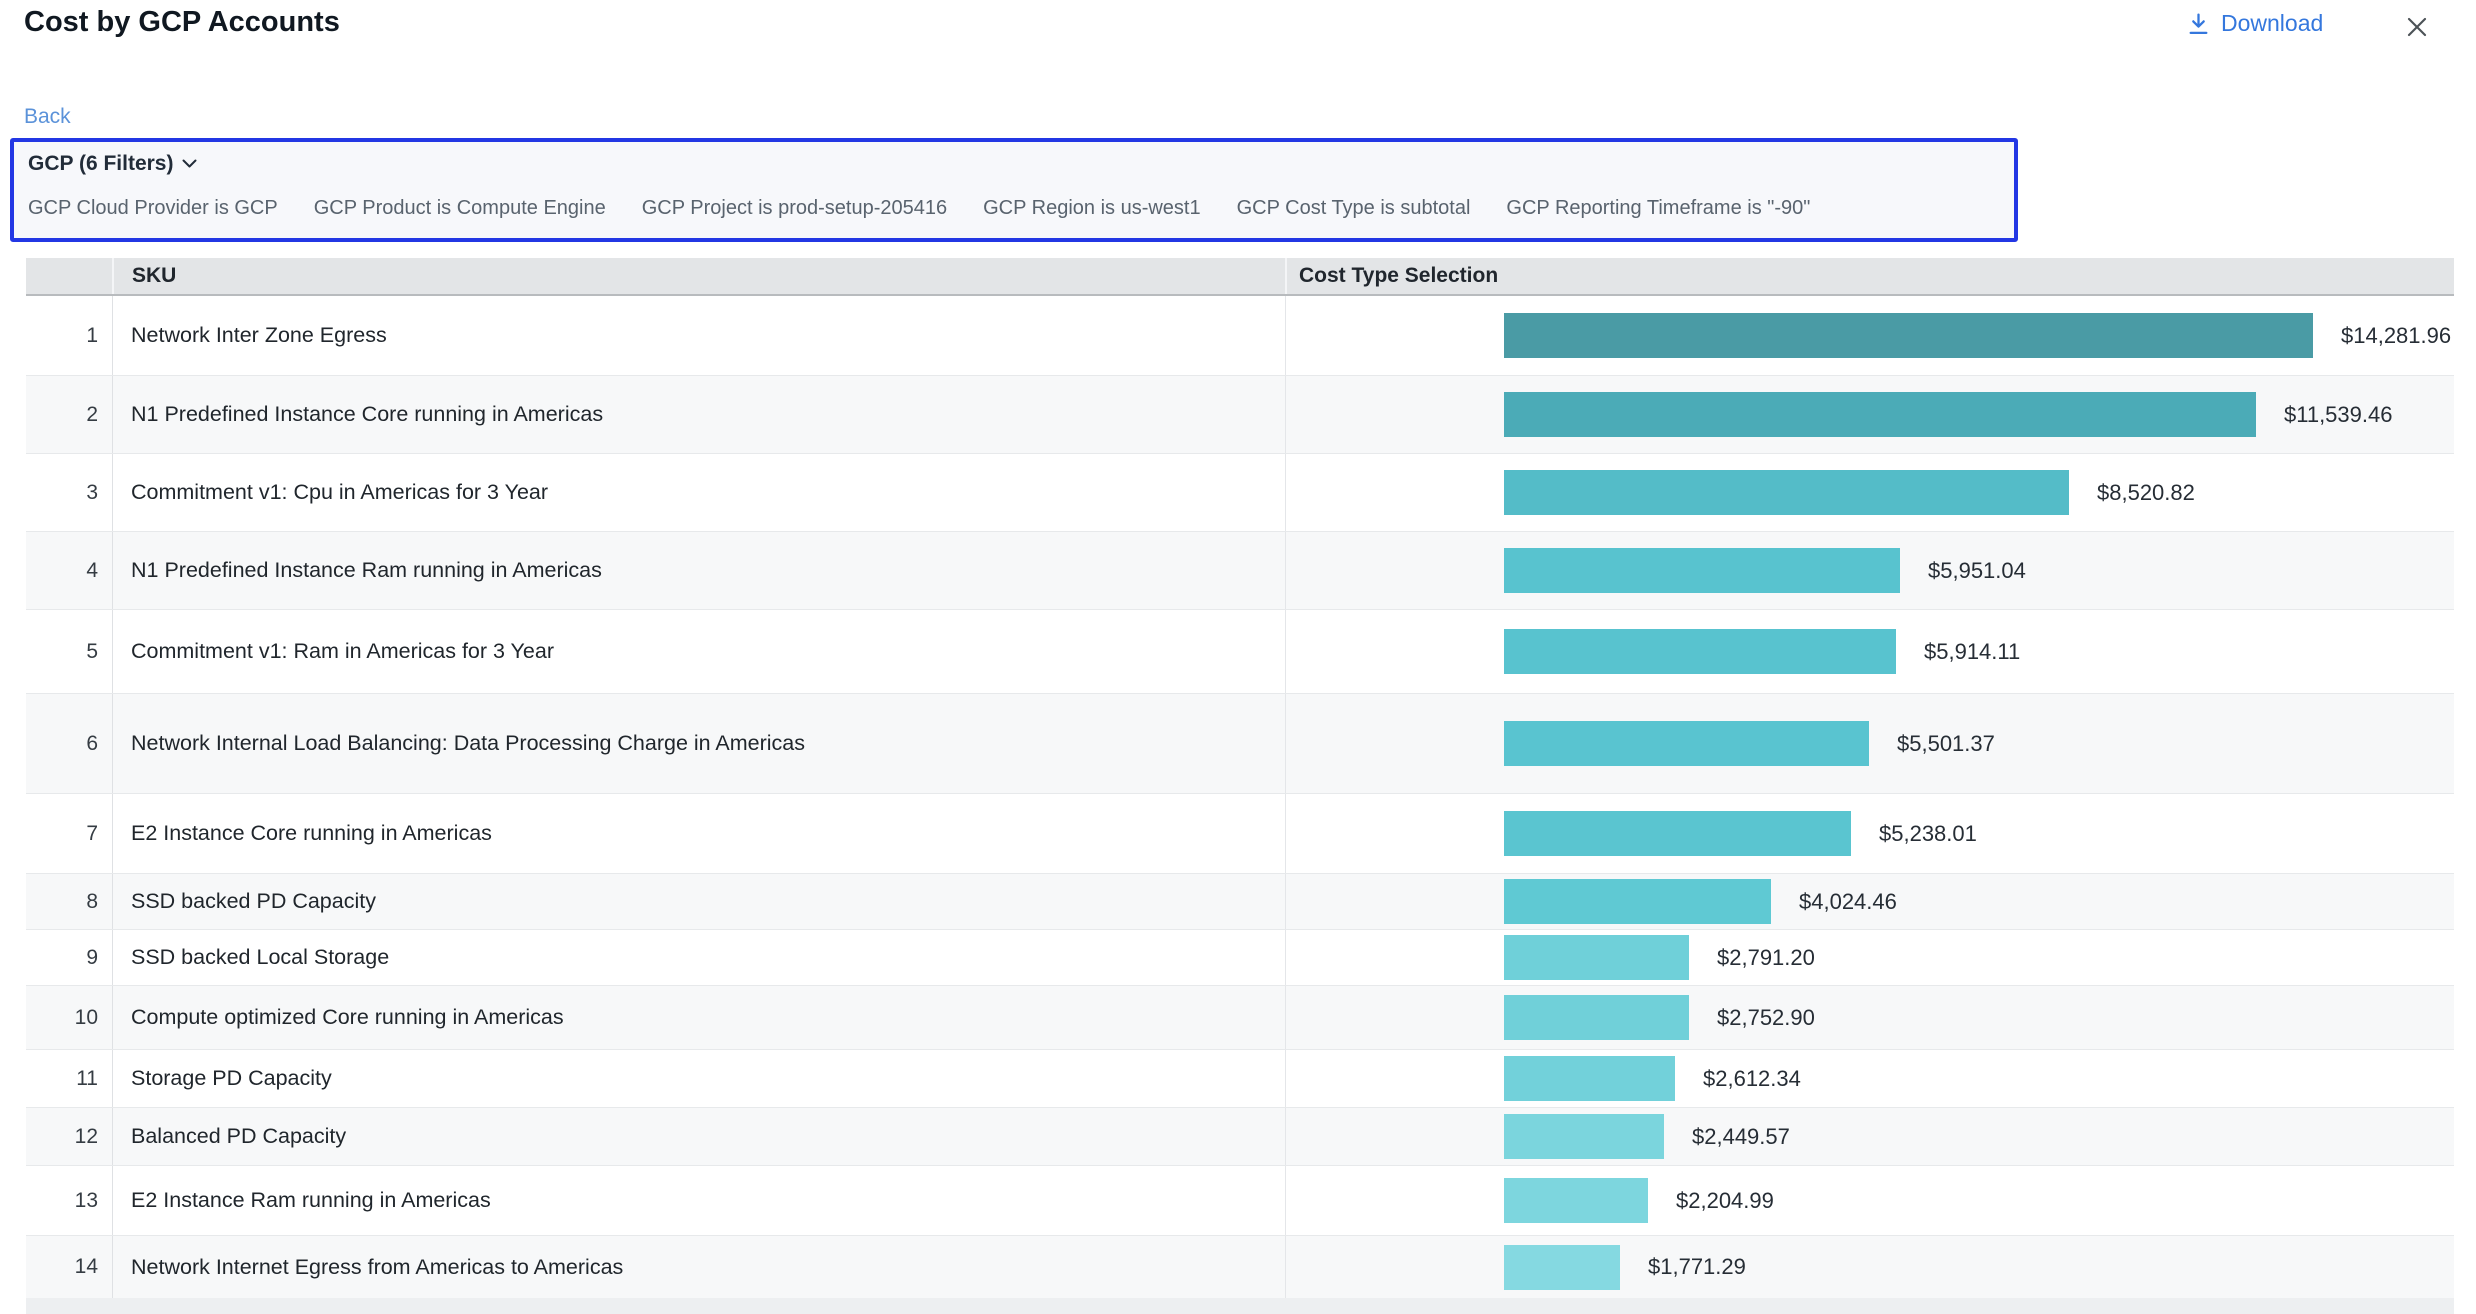 This screenshot has width=2476, height=1314. What do you see at coordinates (459, 208) in the screenshot?
I see `filter-condition: GCP Product is Compute Engine` at bounding box center [459, 208].